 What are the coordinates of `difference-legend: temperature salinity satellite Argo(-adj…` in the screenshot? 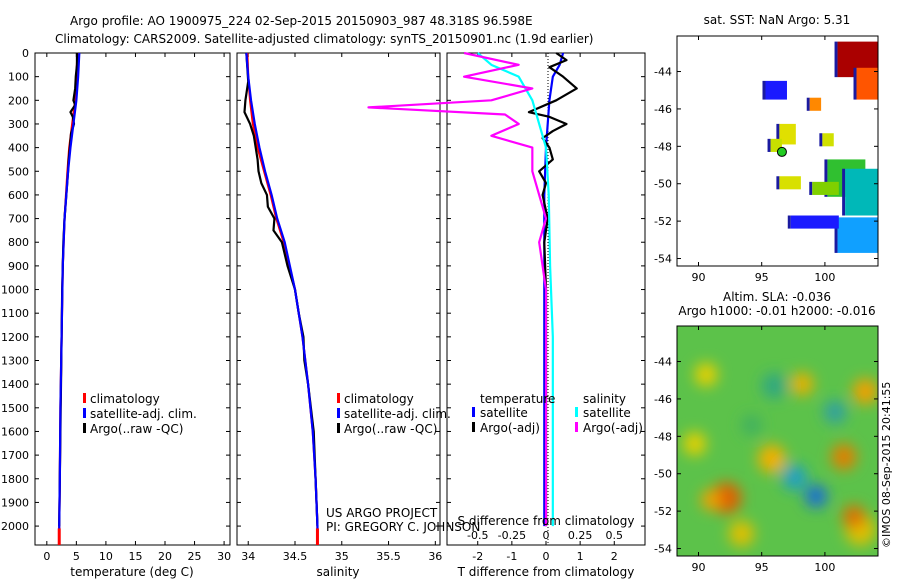 It's located at (557, 413).